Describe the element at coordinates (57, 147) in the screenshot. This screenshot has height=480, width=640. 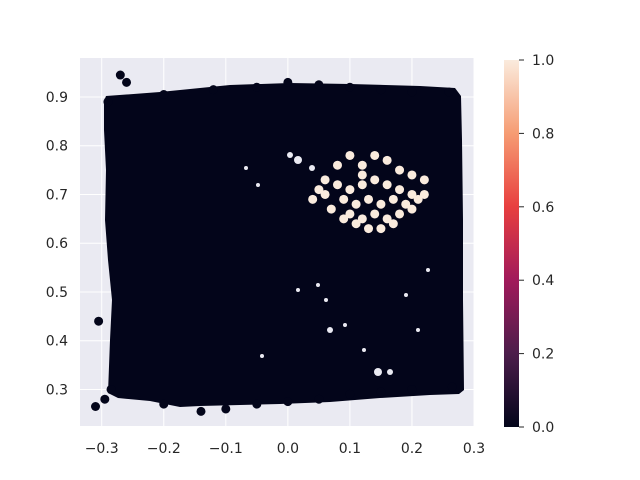
I see `y-tick-label: 0.8` at that location.